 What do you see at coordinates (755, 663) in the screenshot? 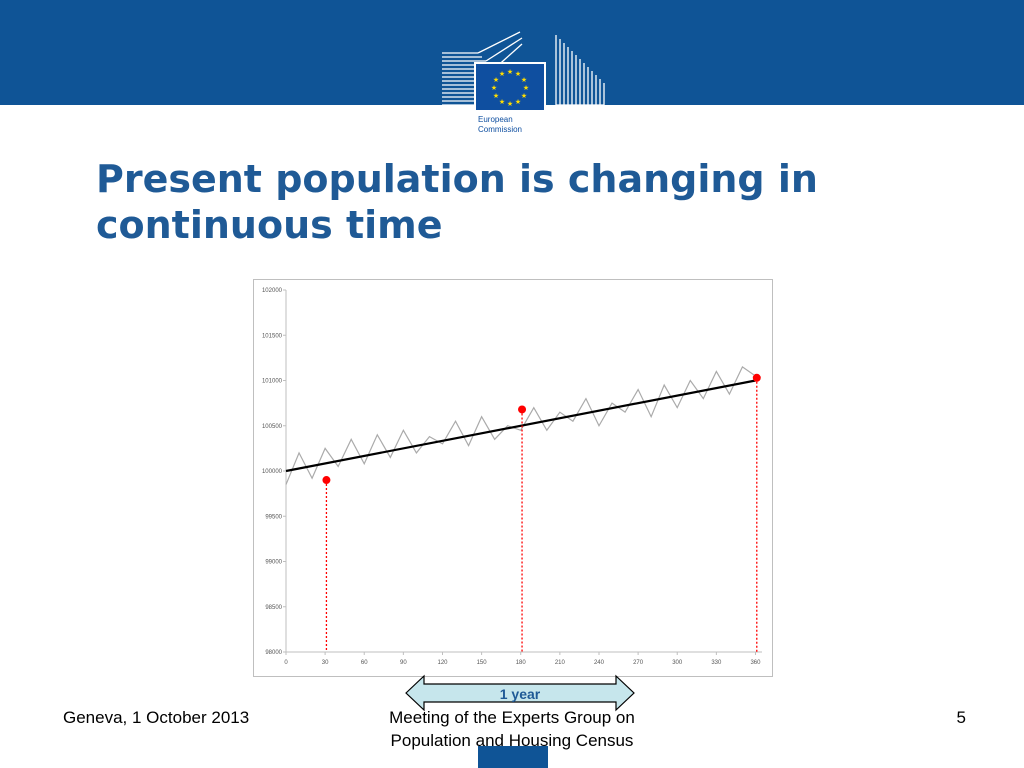
I see `x-tick-label: 360` at bounding box center [755, 663].